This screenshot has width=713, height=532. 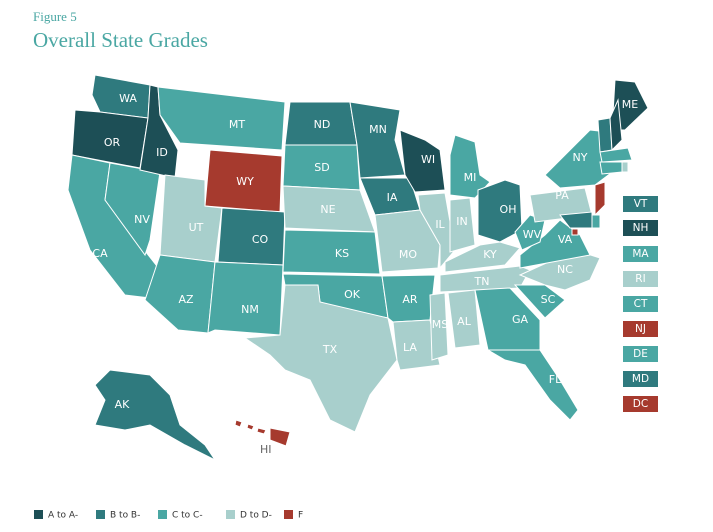 What do you see at coordinates (322, 124) in the screenshot?
I see `state-label: ND` at bounding box center [322, 124].